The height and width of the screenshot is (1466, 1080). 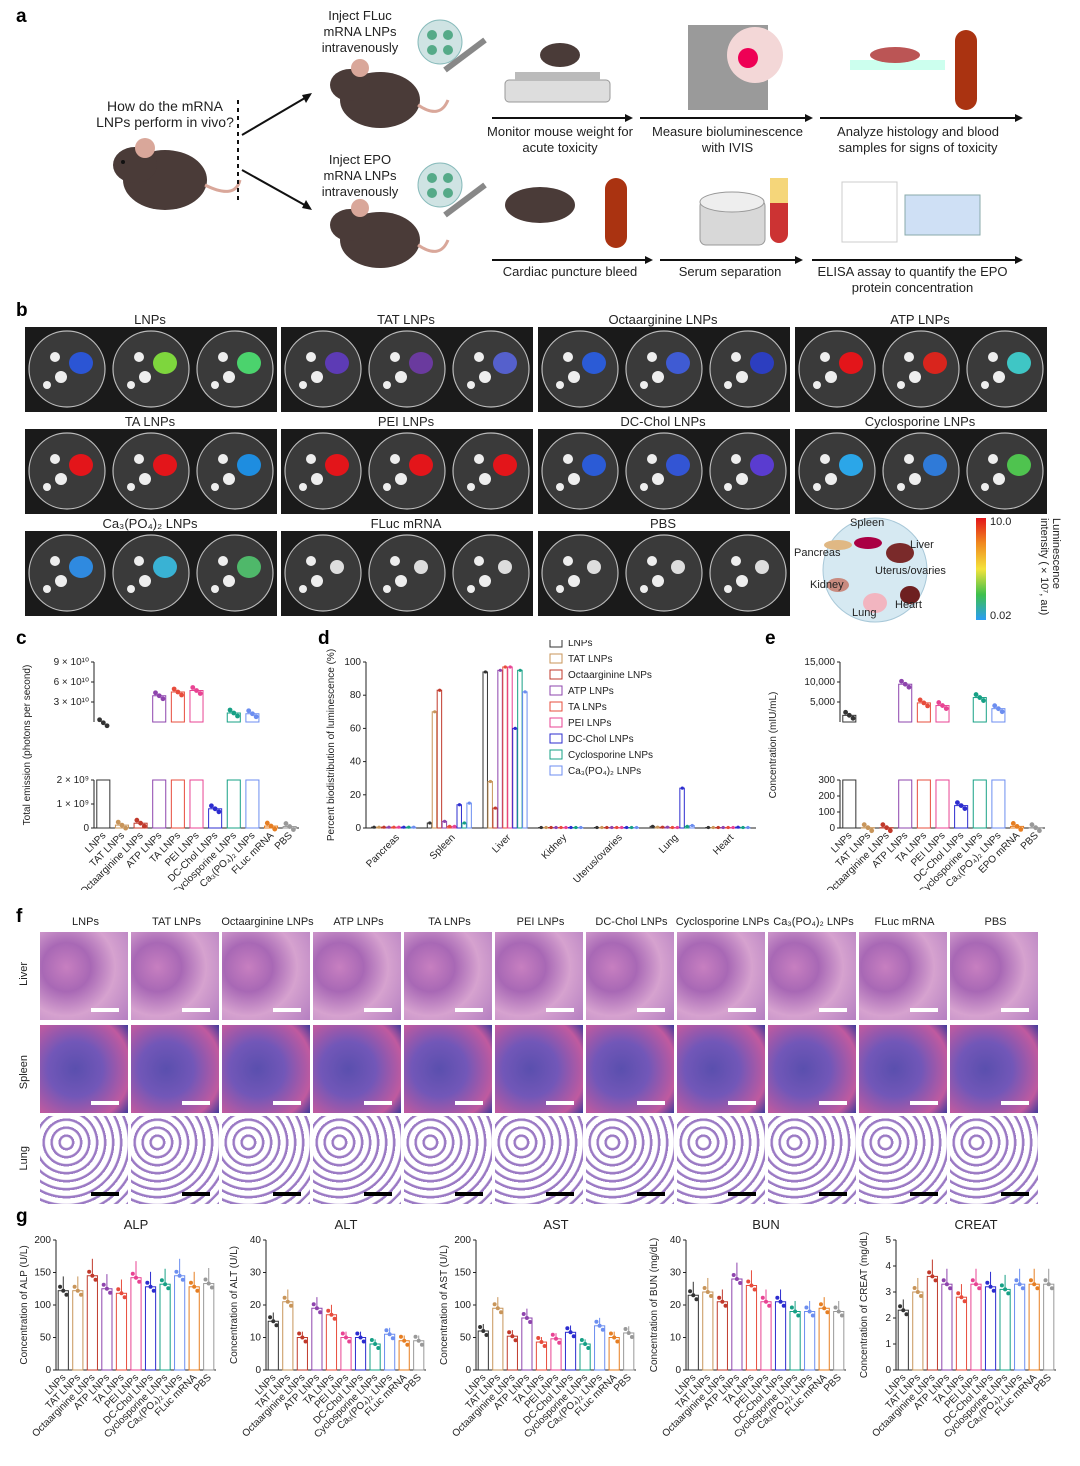 I want to click on histology-column-title: PBS, so click(x=995, y=922).